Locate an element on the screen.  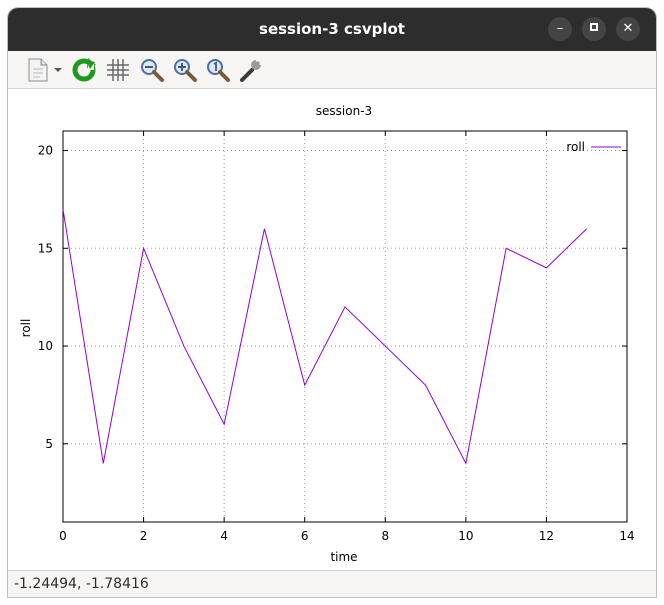
refresh-icon is located at coordinates (84, 70).